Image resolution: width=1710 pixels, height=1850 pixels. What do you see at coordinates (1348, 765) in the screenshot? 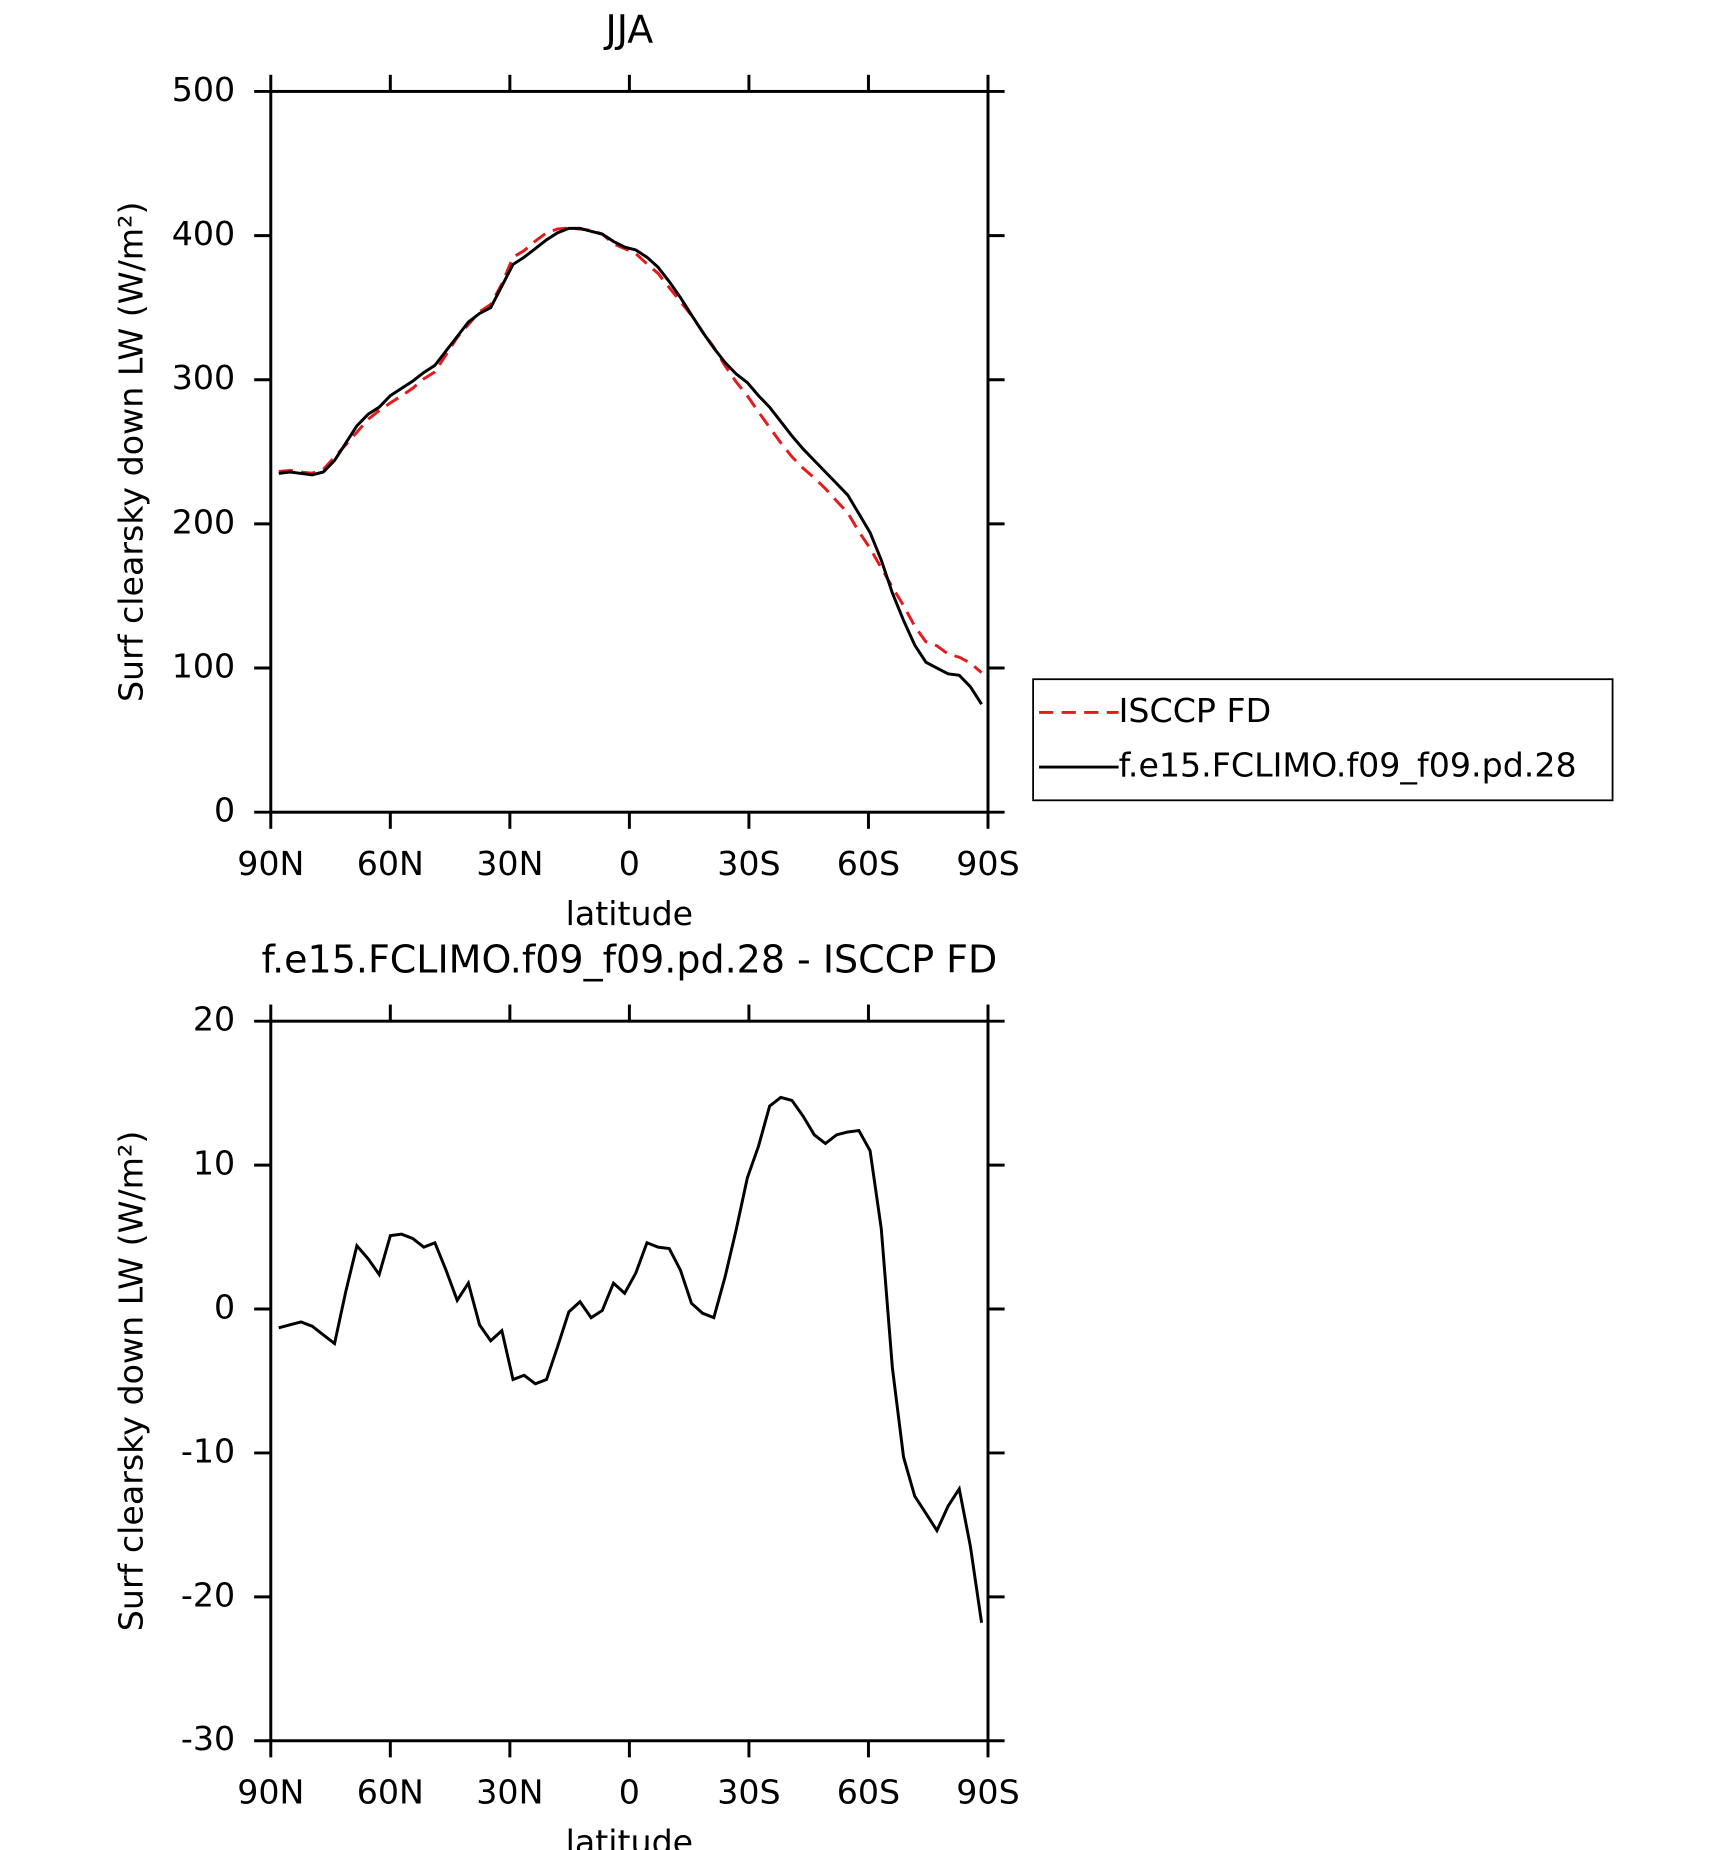
I see `legend-label: f.e15.FCLIMO.f09_f09.pd.28` at bounding box center [1348, 765].